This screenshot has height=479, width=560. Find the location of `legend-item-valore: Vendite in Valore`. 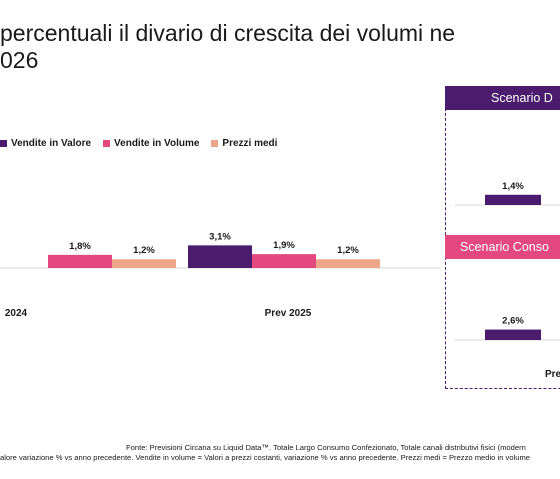

legend-item-valore: Vendite in Valore is located at coordinates (45, 143).